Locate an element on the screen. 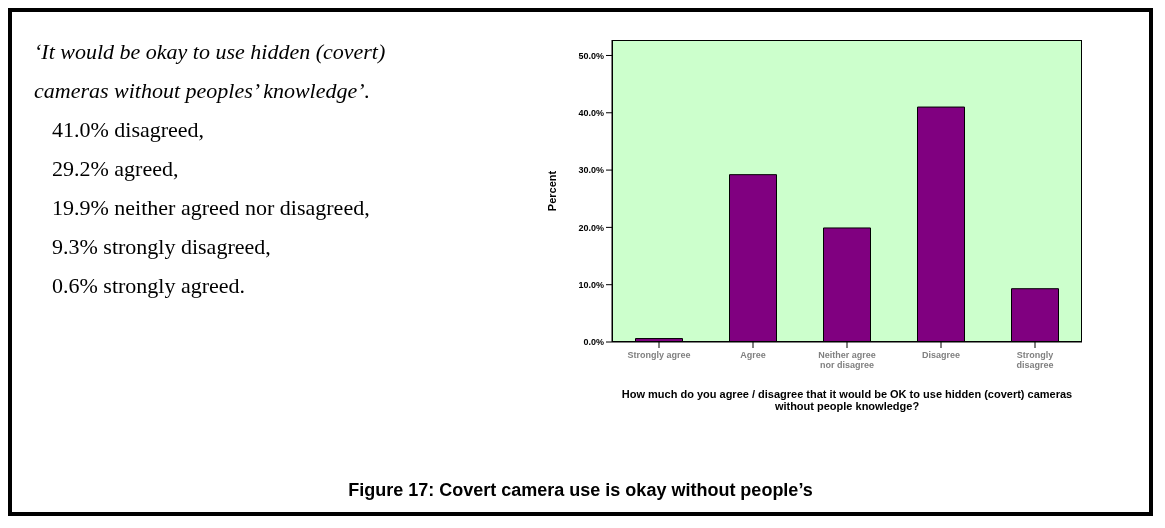 This screenshot has width=1165, height=528. y-axis-title: Percent is located at coordinates (551, 191).